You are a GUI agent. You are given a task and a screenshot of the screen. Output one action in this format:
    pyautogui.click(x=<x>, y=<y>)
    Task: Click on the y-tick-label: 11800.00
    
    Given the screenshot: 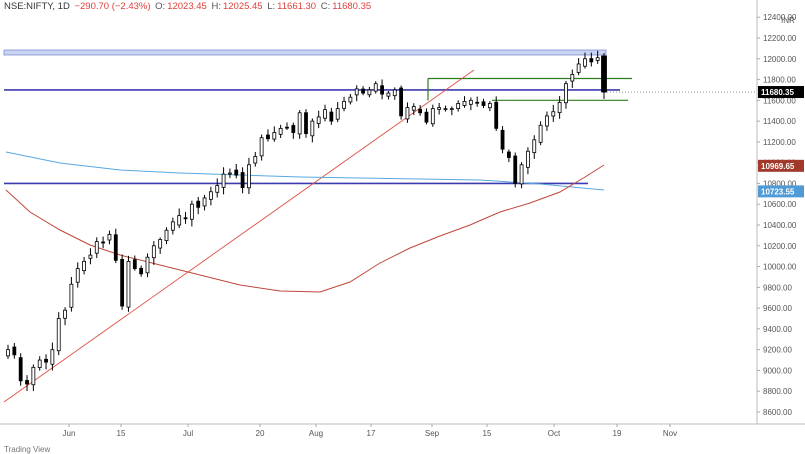 What is the action you would take?
    pyautogui.click(x=779, y=80)
    